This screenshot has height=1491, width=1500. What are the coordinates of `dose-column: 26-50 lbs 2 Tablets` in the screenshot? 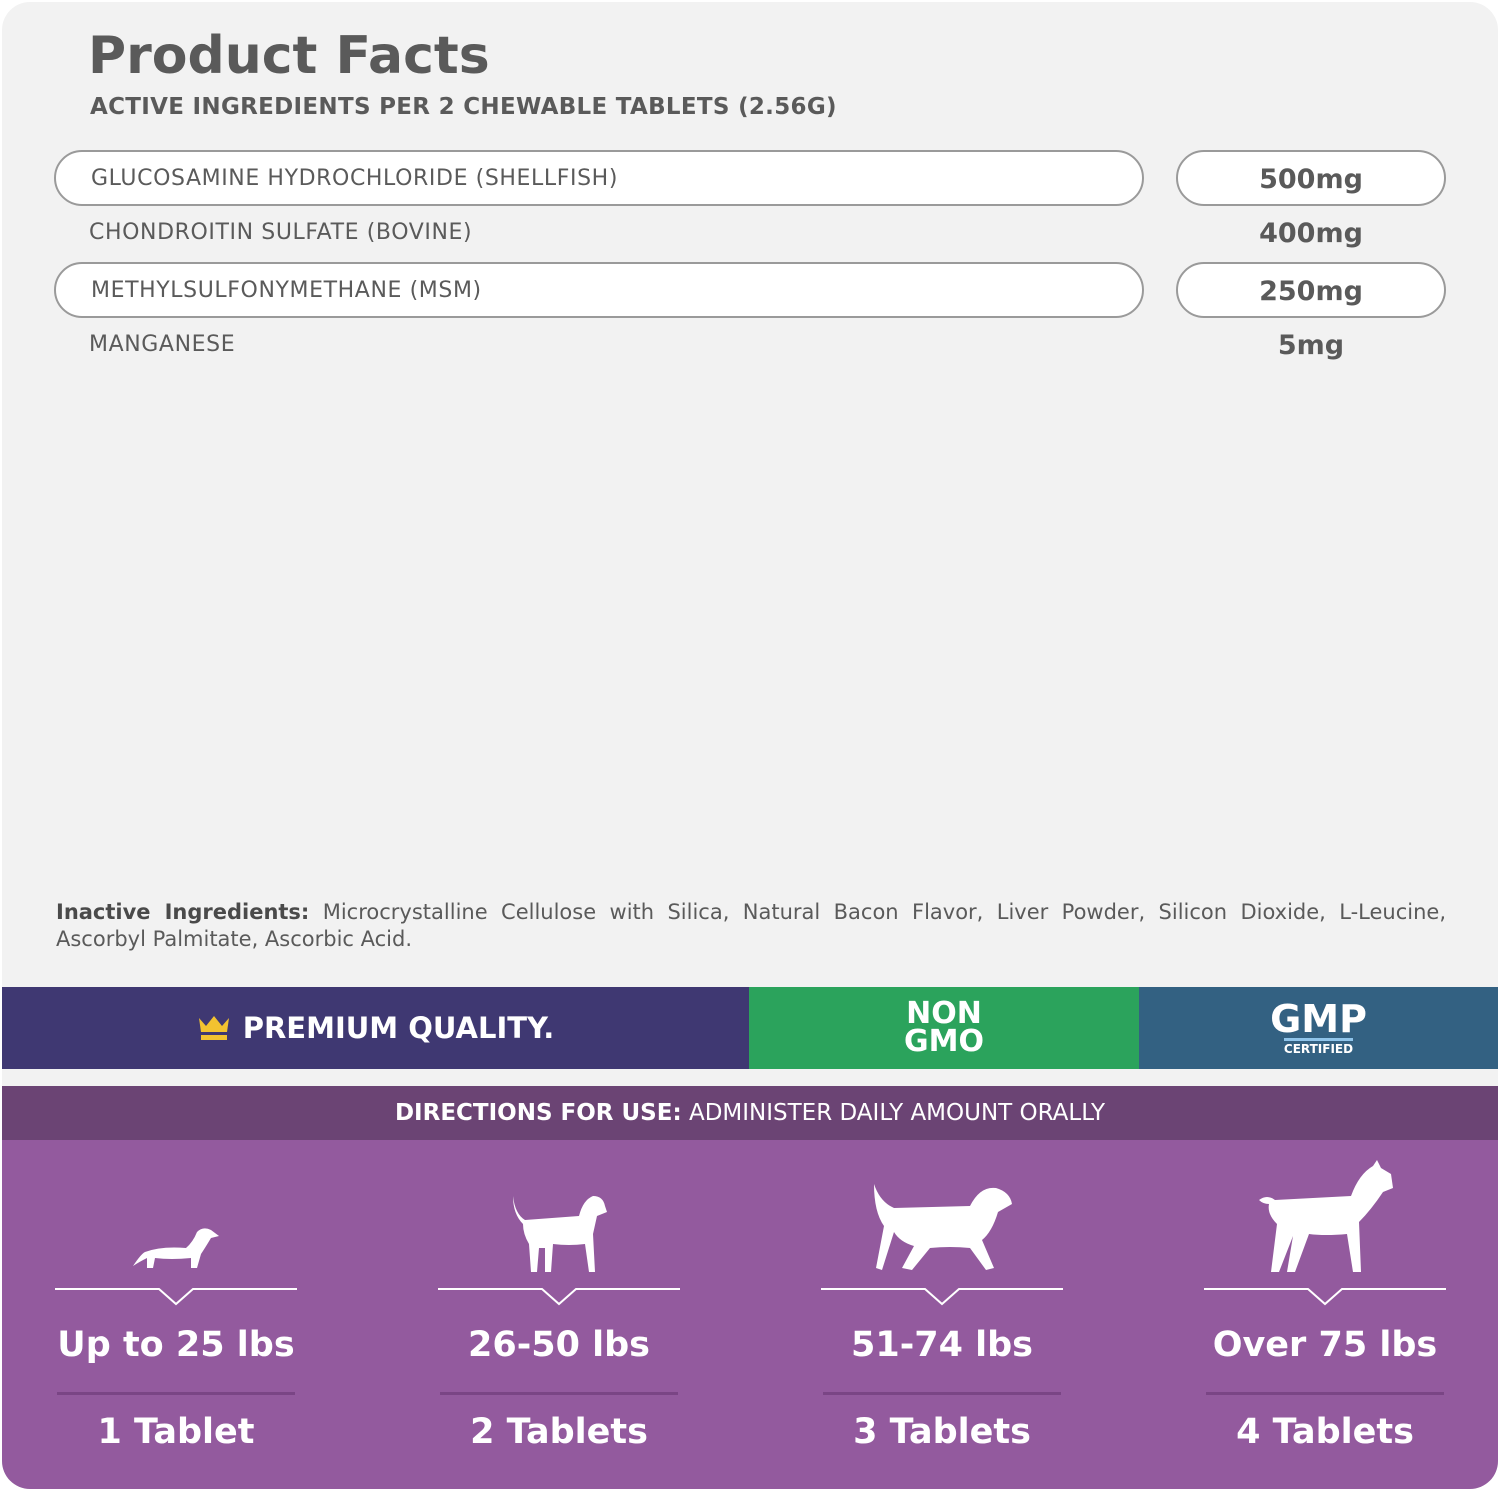 It's located at (559, 1314).